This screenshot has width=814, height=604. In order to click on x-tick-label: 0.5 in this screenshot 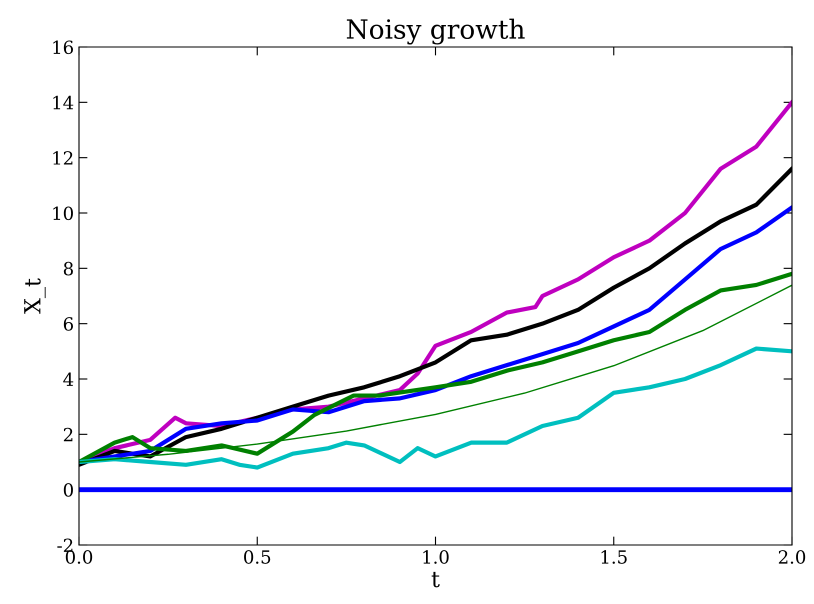, I will do `click(257, 557)`.